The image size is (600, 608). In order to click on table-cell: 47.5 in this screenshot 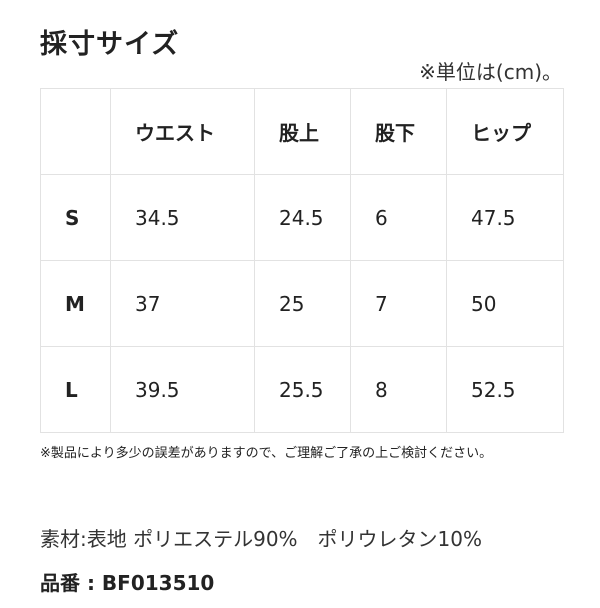, I will do `click(505, 217)`.